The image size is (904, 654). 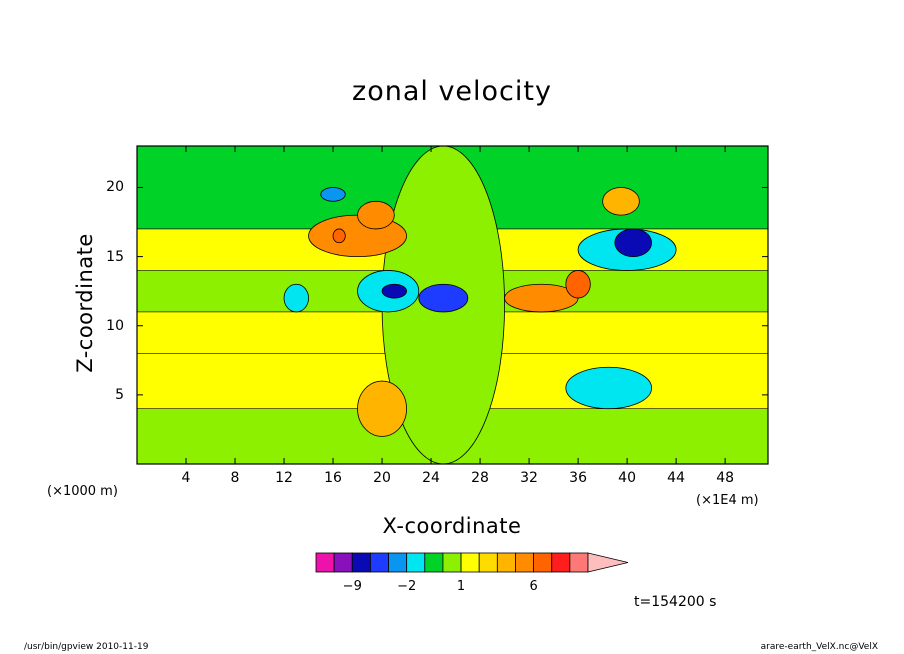 What do you see at coordinates (452, 526) in the screenshot?
I see `x-axis-label: X-coordinate` at bounding box center [452, 526].